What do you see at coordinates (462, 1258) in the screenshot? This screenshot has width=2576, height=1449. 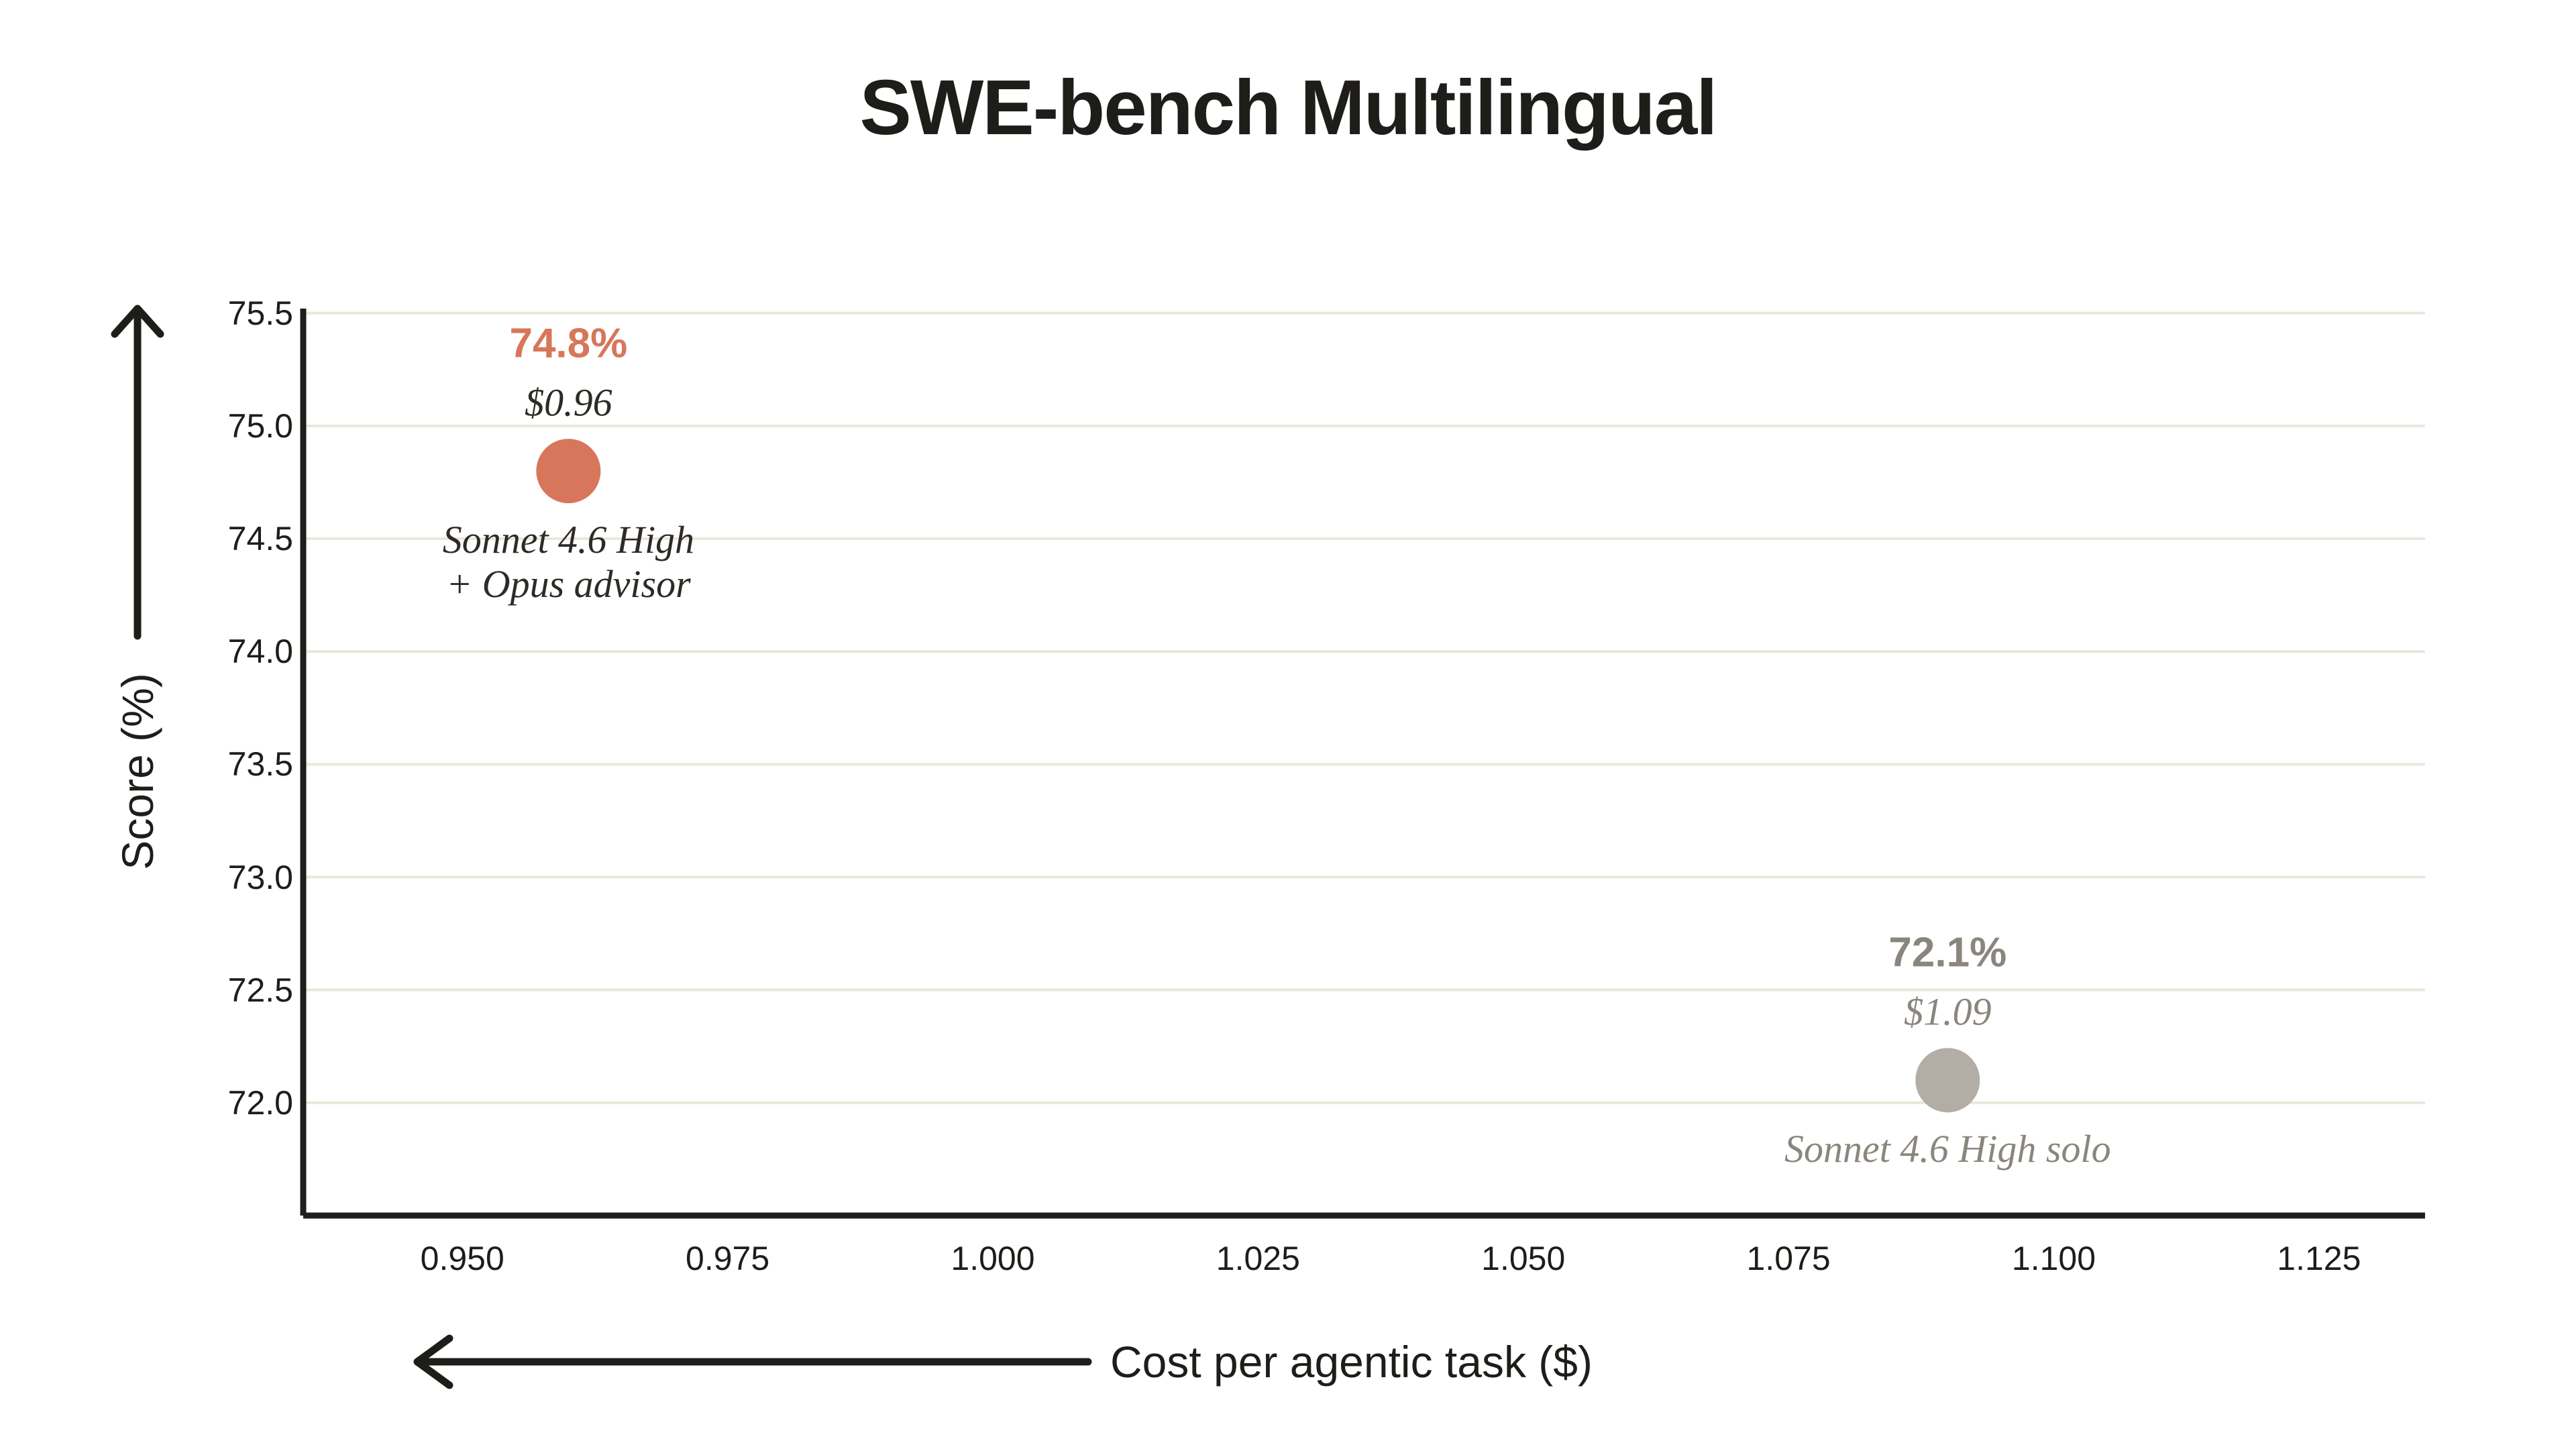 I see `x-tick-label: 0.950` at bounding box center [462, 1258].